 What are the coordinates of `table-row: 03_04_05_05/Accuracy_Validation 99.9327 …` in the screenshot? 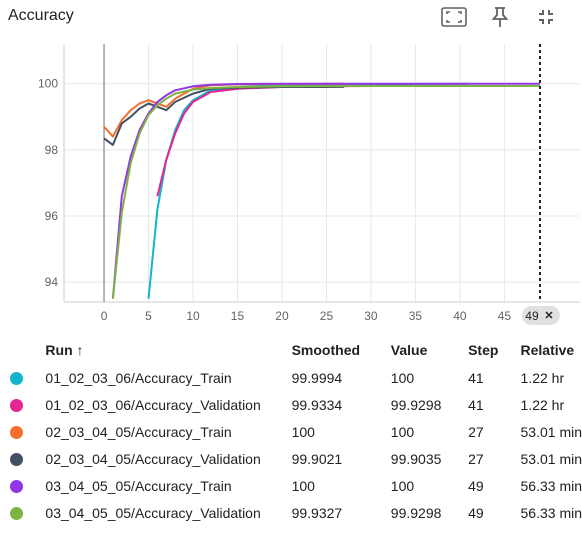 It's located at (291, 512).